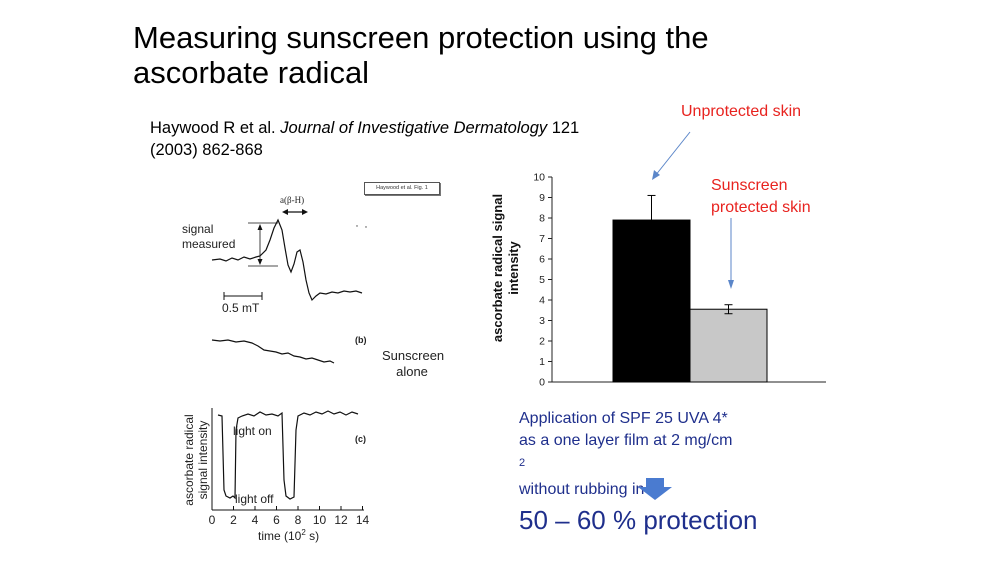 The width and height of the screenshot is (1000, 562). I want to click on unprotected-skin-annotation: Unprotected skin, so click(741, 111).